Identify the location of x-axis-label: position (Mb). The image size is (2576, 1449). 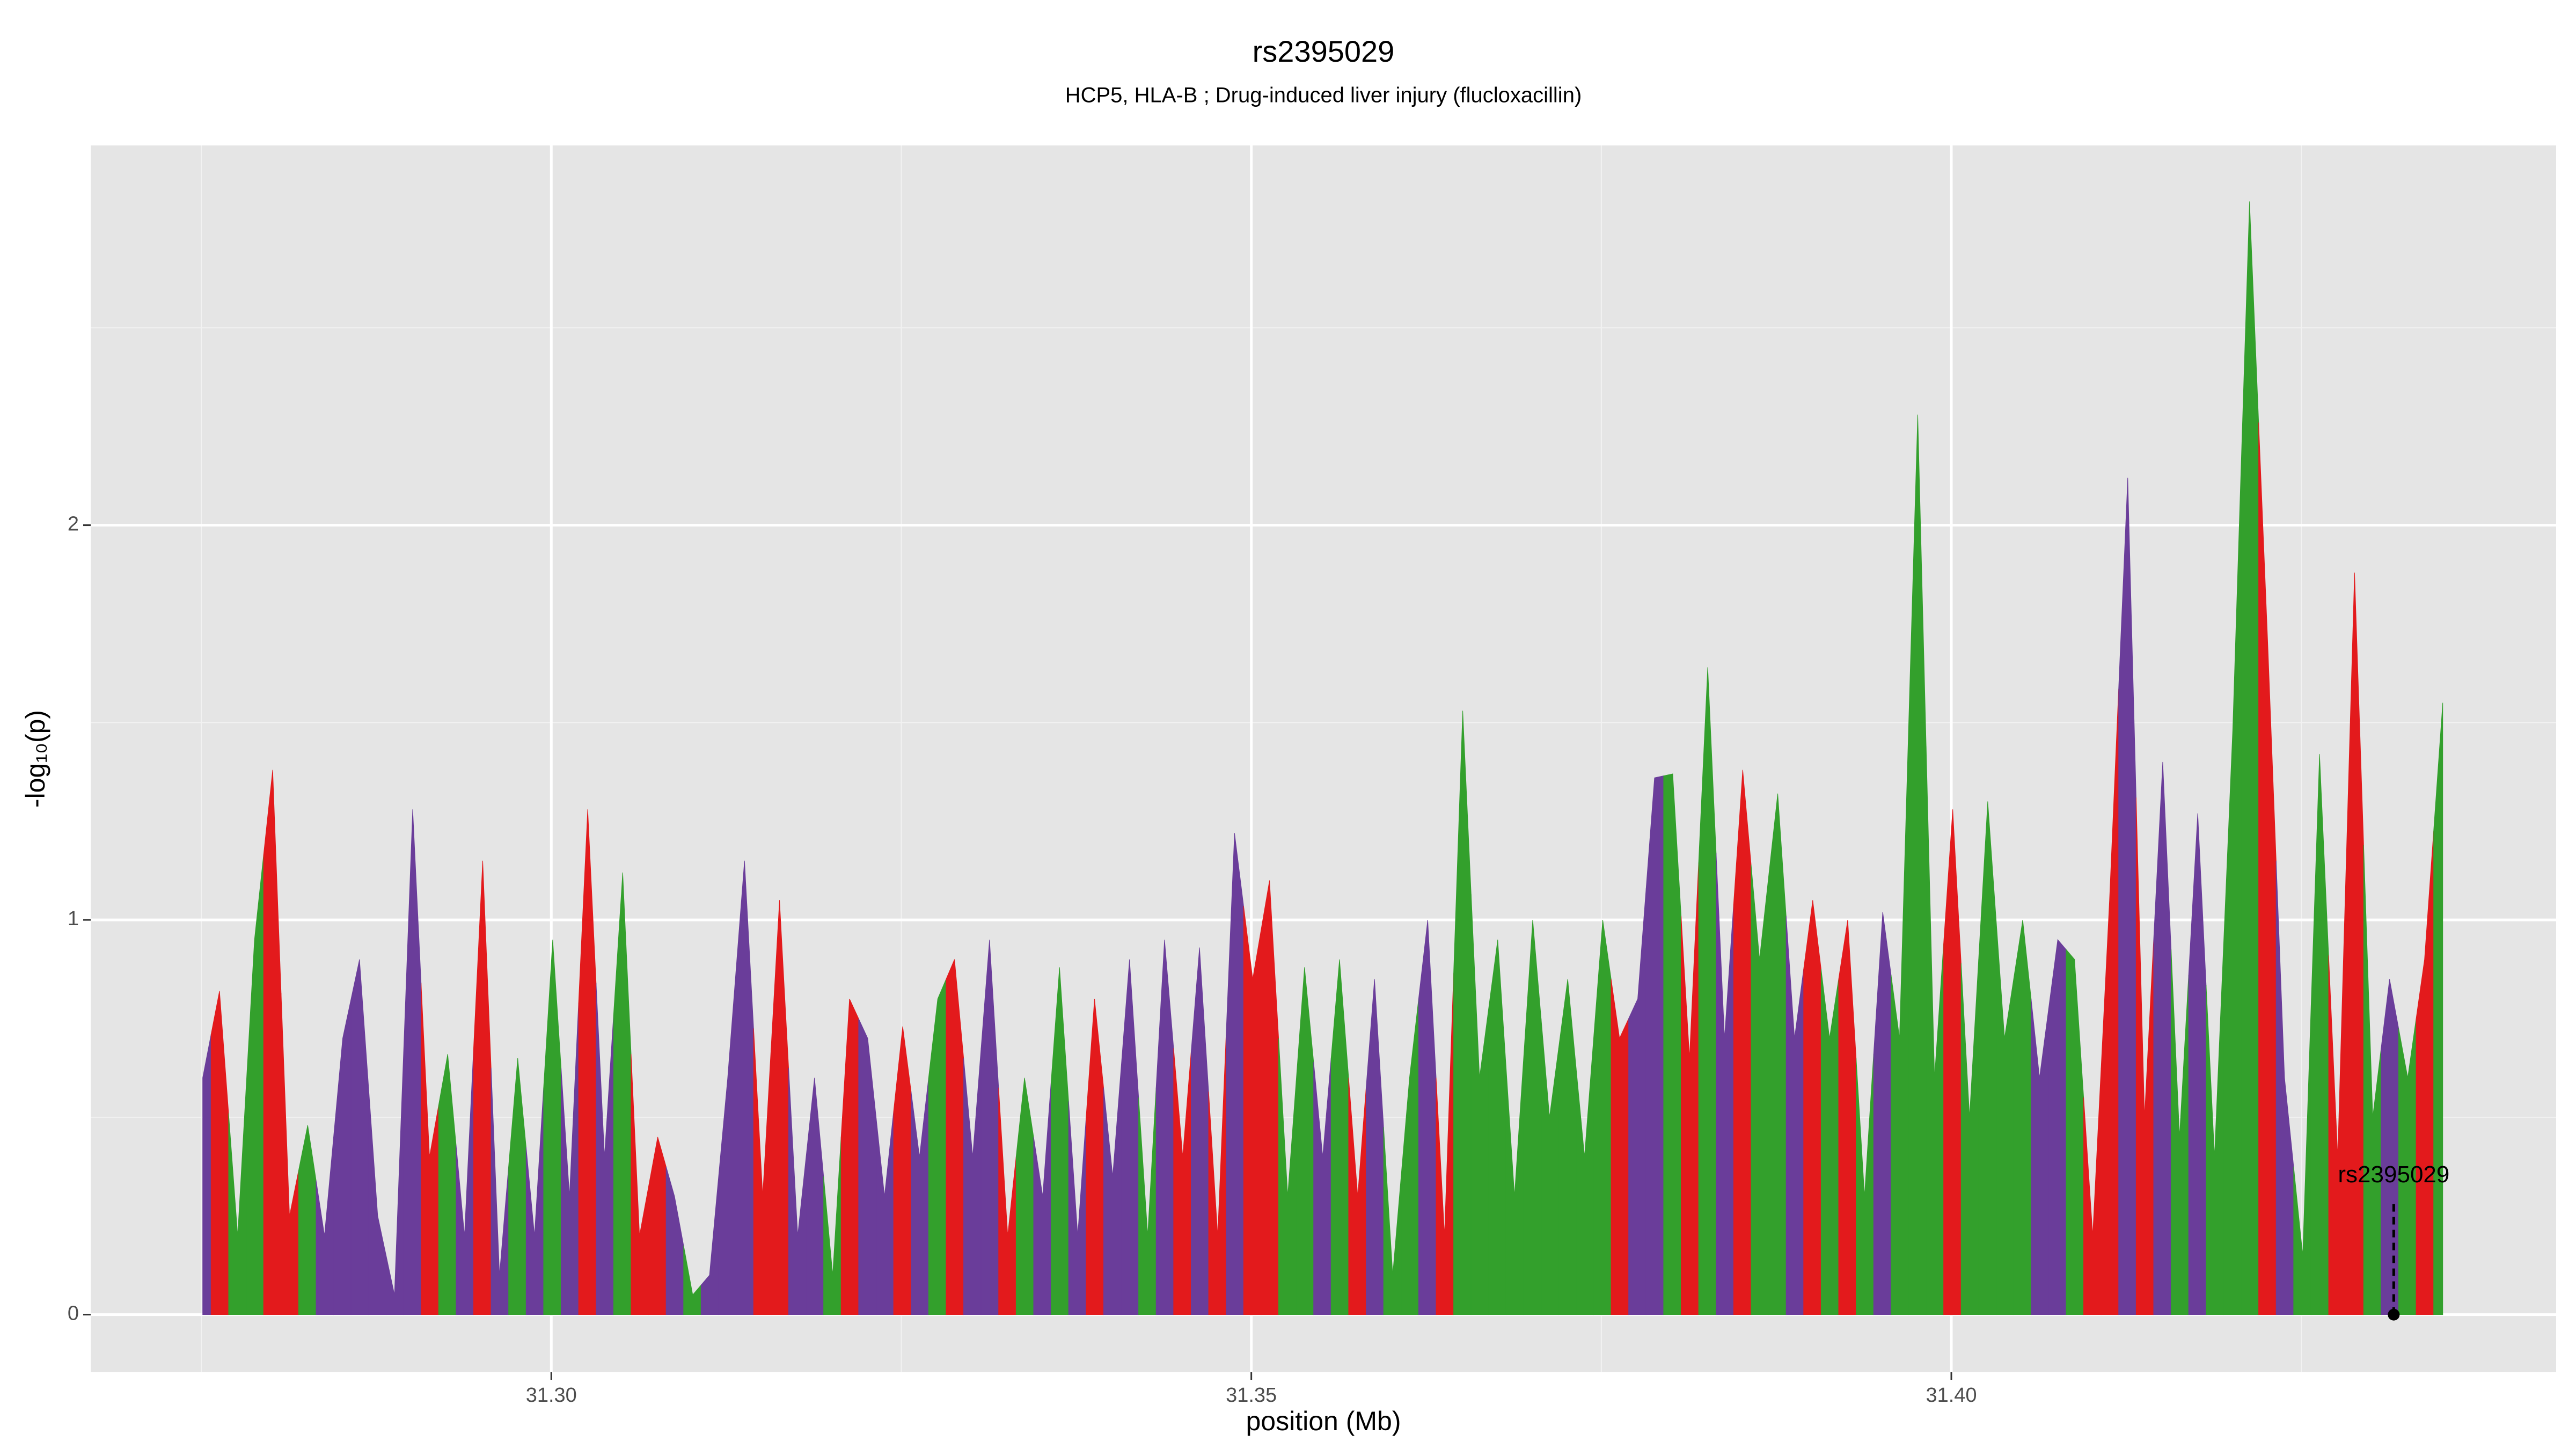
(1323, 1421).